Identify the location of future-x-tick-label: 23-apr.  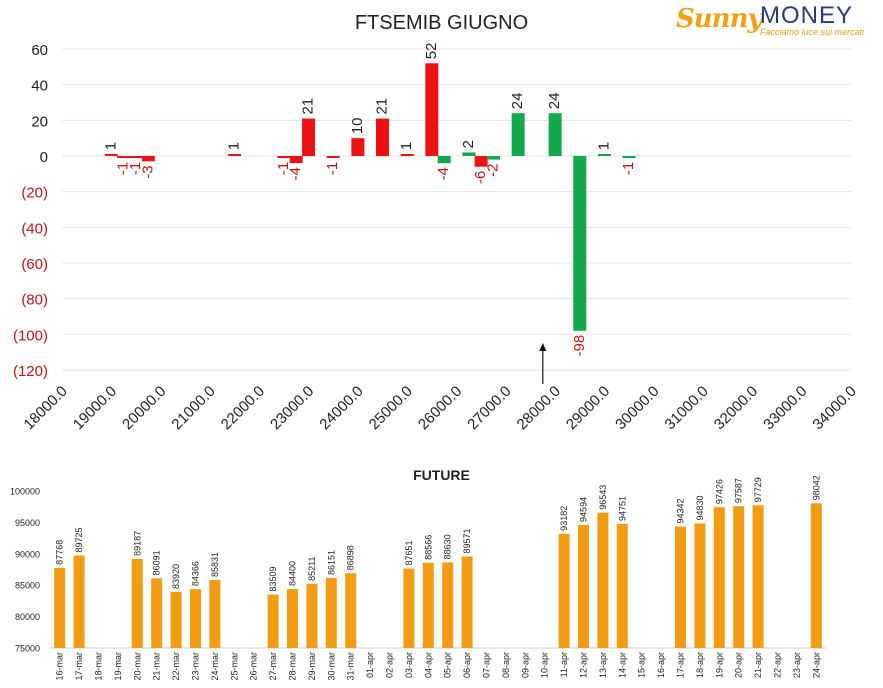
(797, 665).